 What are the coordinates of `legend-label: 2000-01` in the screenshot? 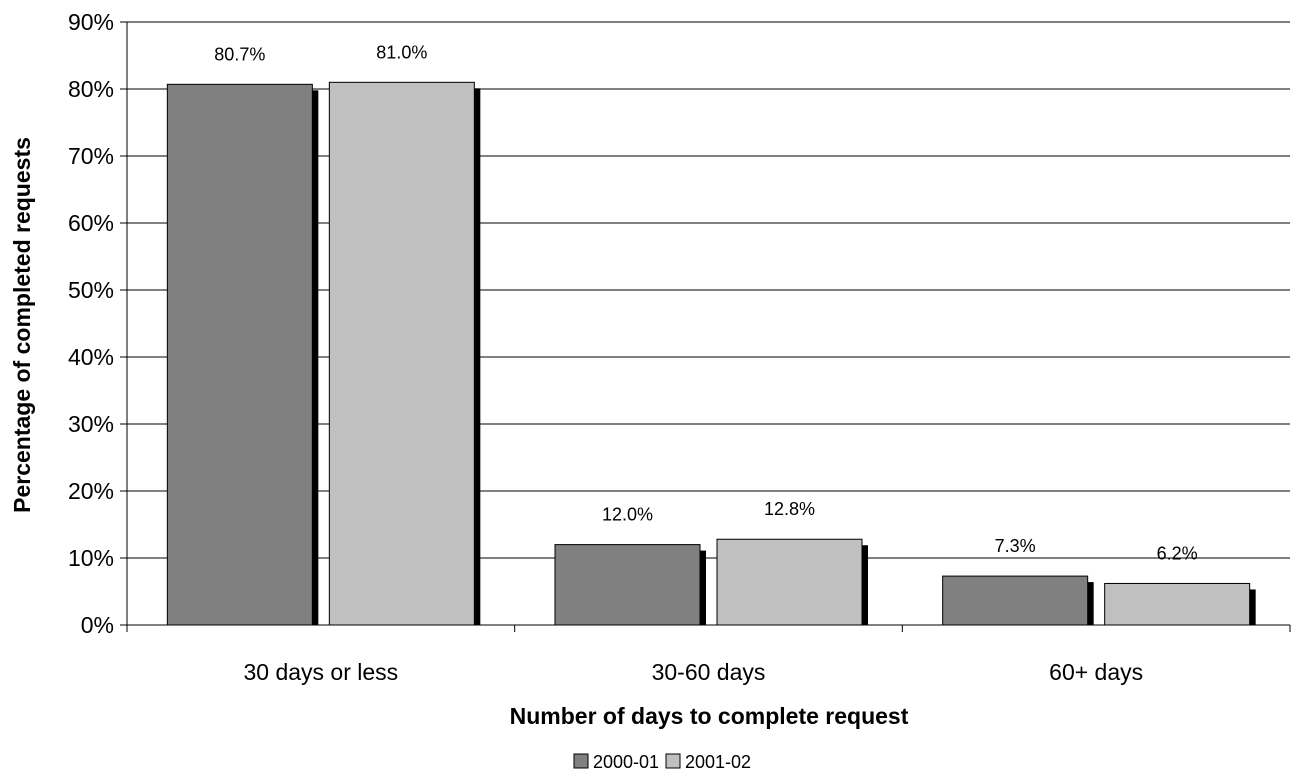 It's located at (626, 762).